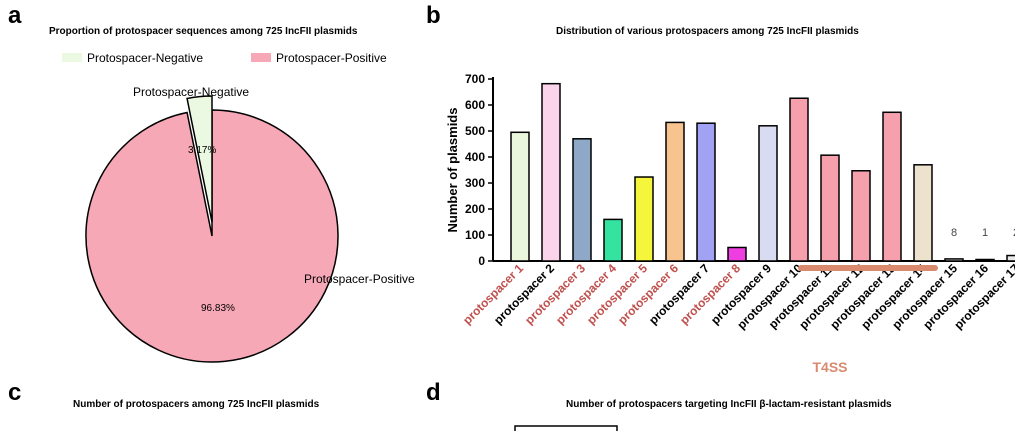 The image size is (1015, 431). What do you see at coordinates (72, 57) in the screenshot?
I see `legend-swatch-negative` at bounding box center [72, 57].